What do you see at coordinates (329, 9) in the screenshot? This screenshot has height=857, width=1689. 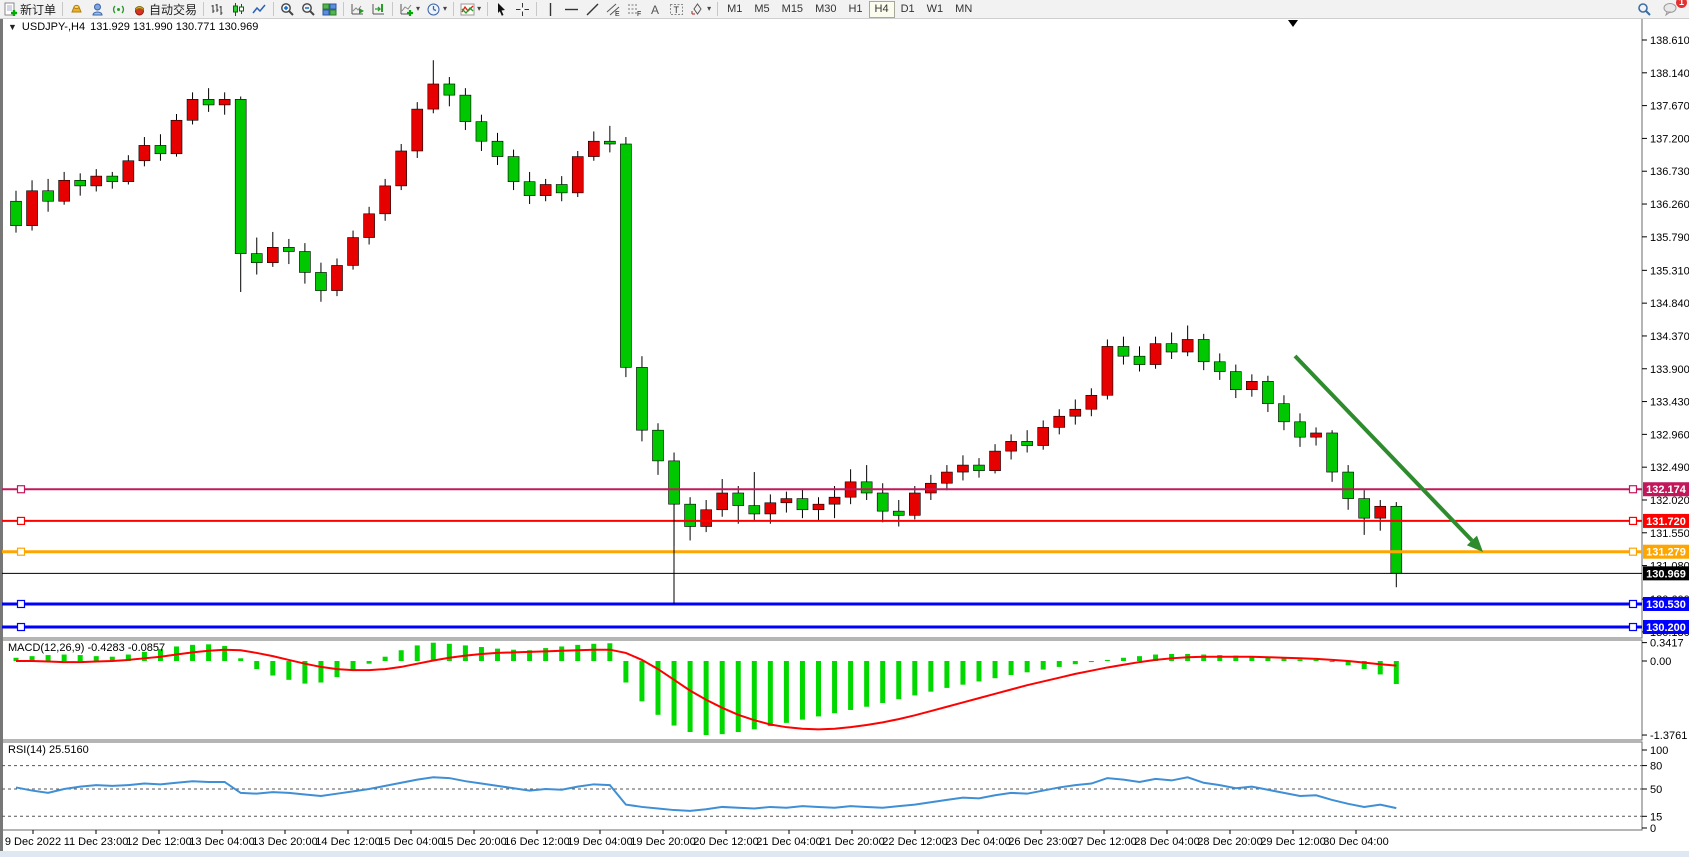 I see `tile-windows-button` at bounding box center [329, 9].